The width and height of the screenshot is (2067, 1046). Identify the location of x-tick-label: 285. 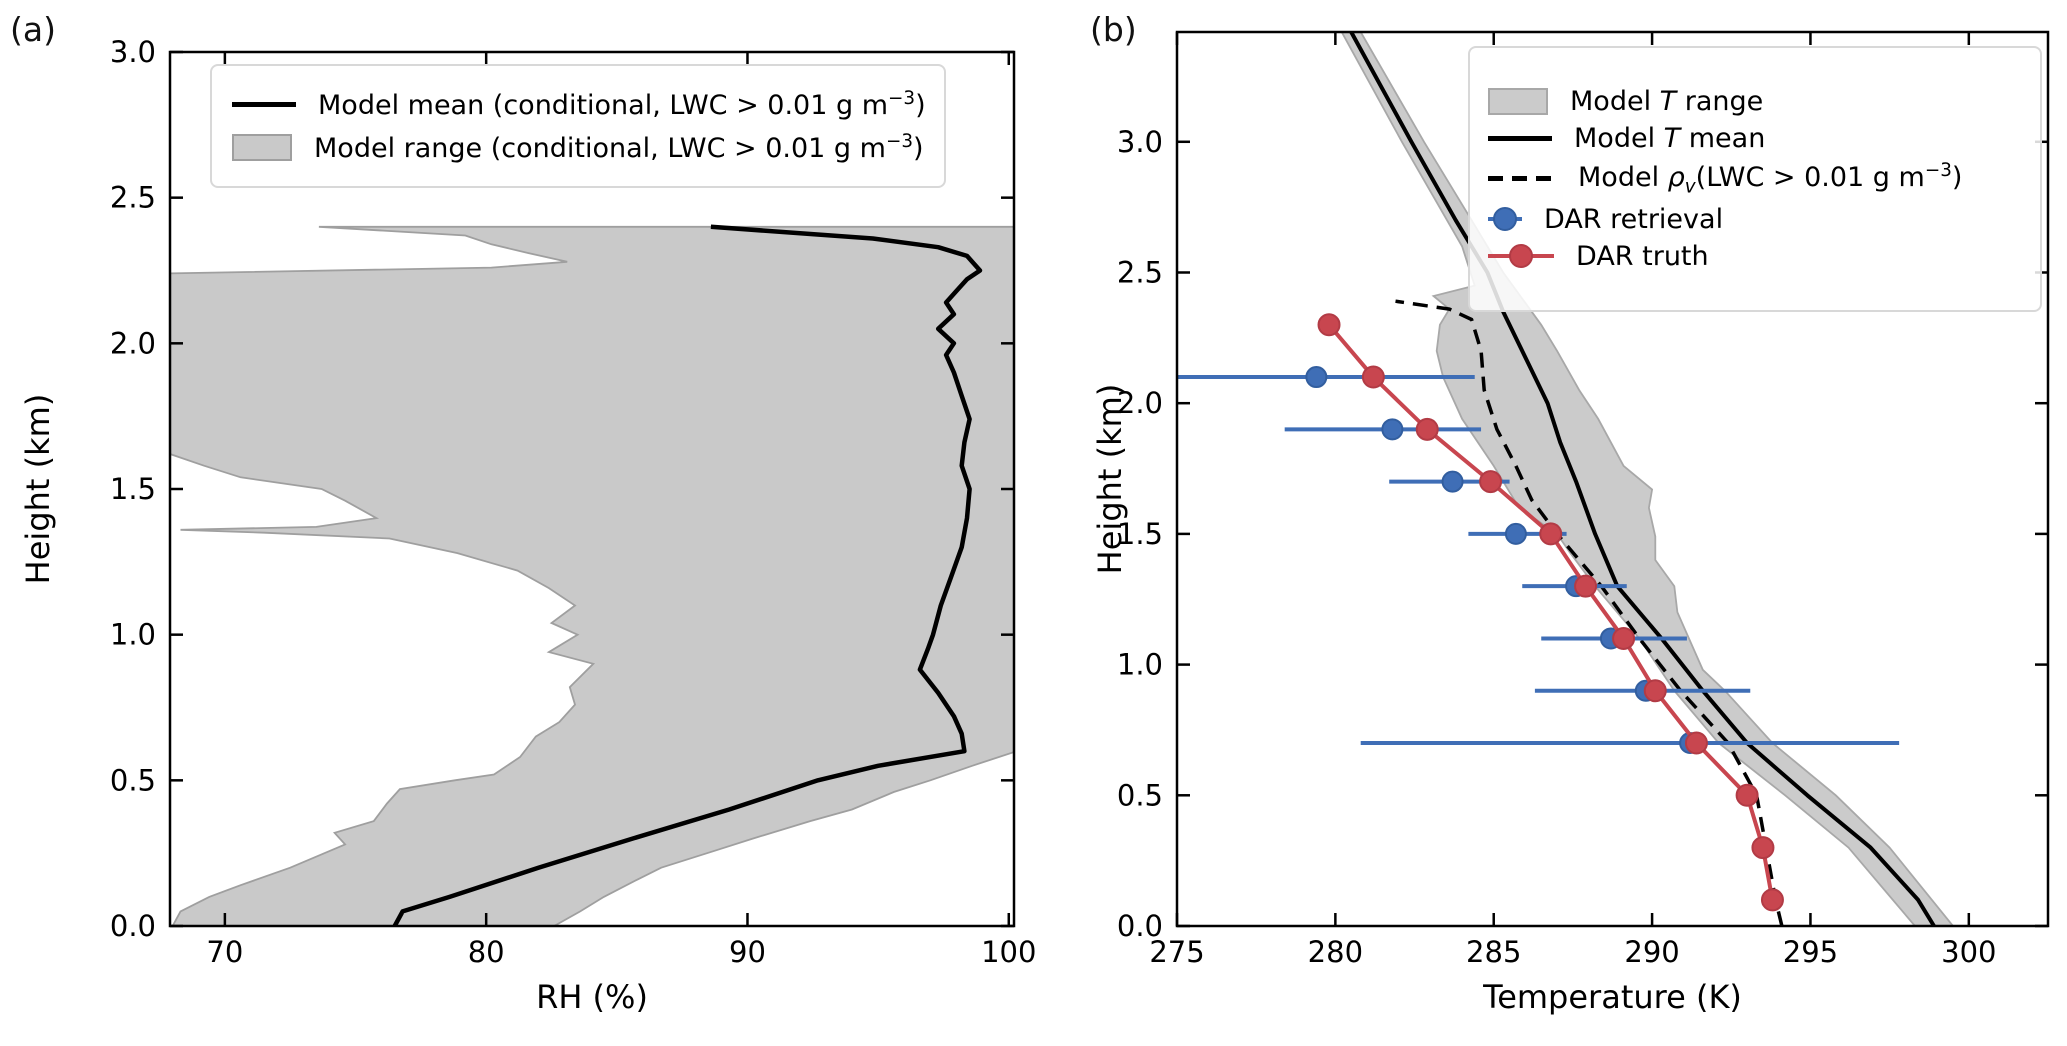
(1493, 952).